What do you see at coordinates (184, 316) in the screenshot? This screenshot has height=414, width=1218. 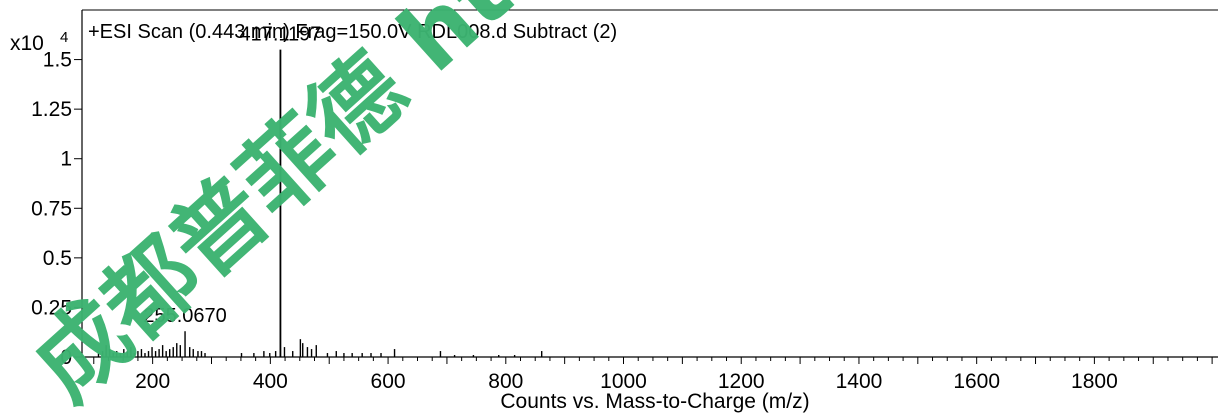 I see `peak-label: 255.0670` at bounding box center [184, 316].